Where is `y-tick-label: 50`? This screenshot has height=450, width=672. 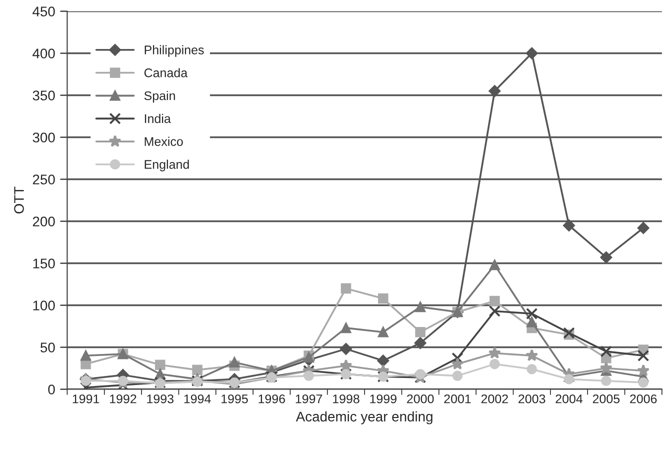 y-tick-label: 50 is located at coordinates (47, 347).